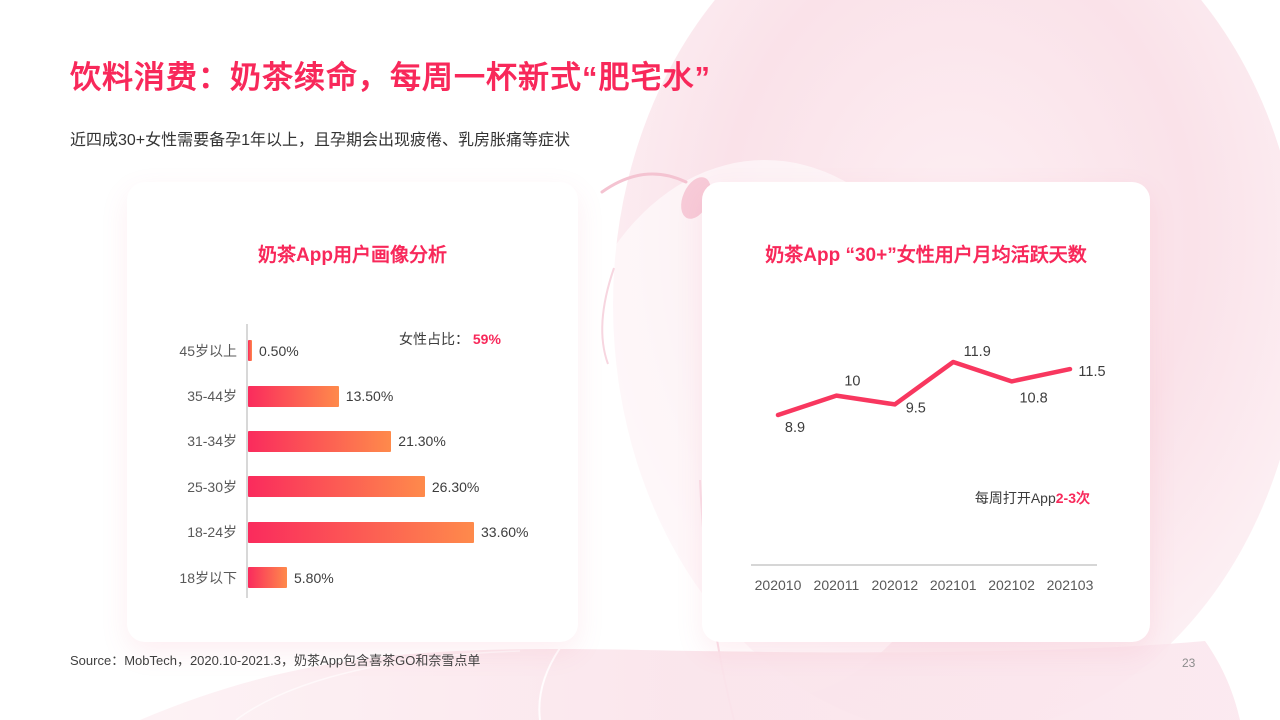 The image size is (1280, 720). What do you see at coordinates (916, 408) in the screenshot?
I see `data-point-label: 9.5` at bounding box center [916, 408].